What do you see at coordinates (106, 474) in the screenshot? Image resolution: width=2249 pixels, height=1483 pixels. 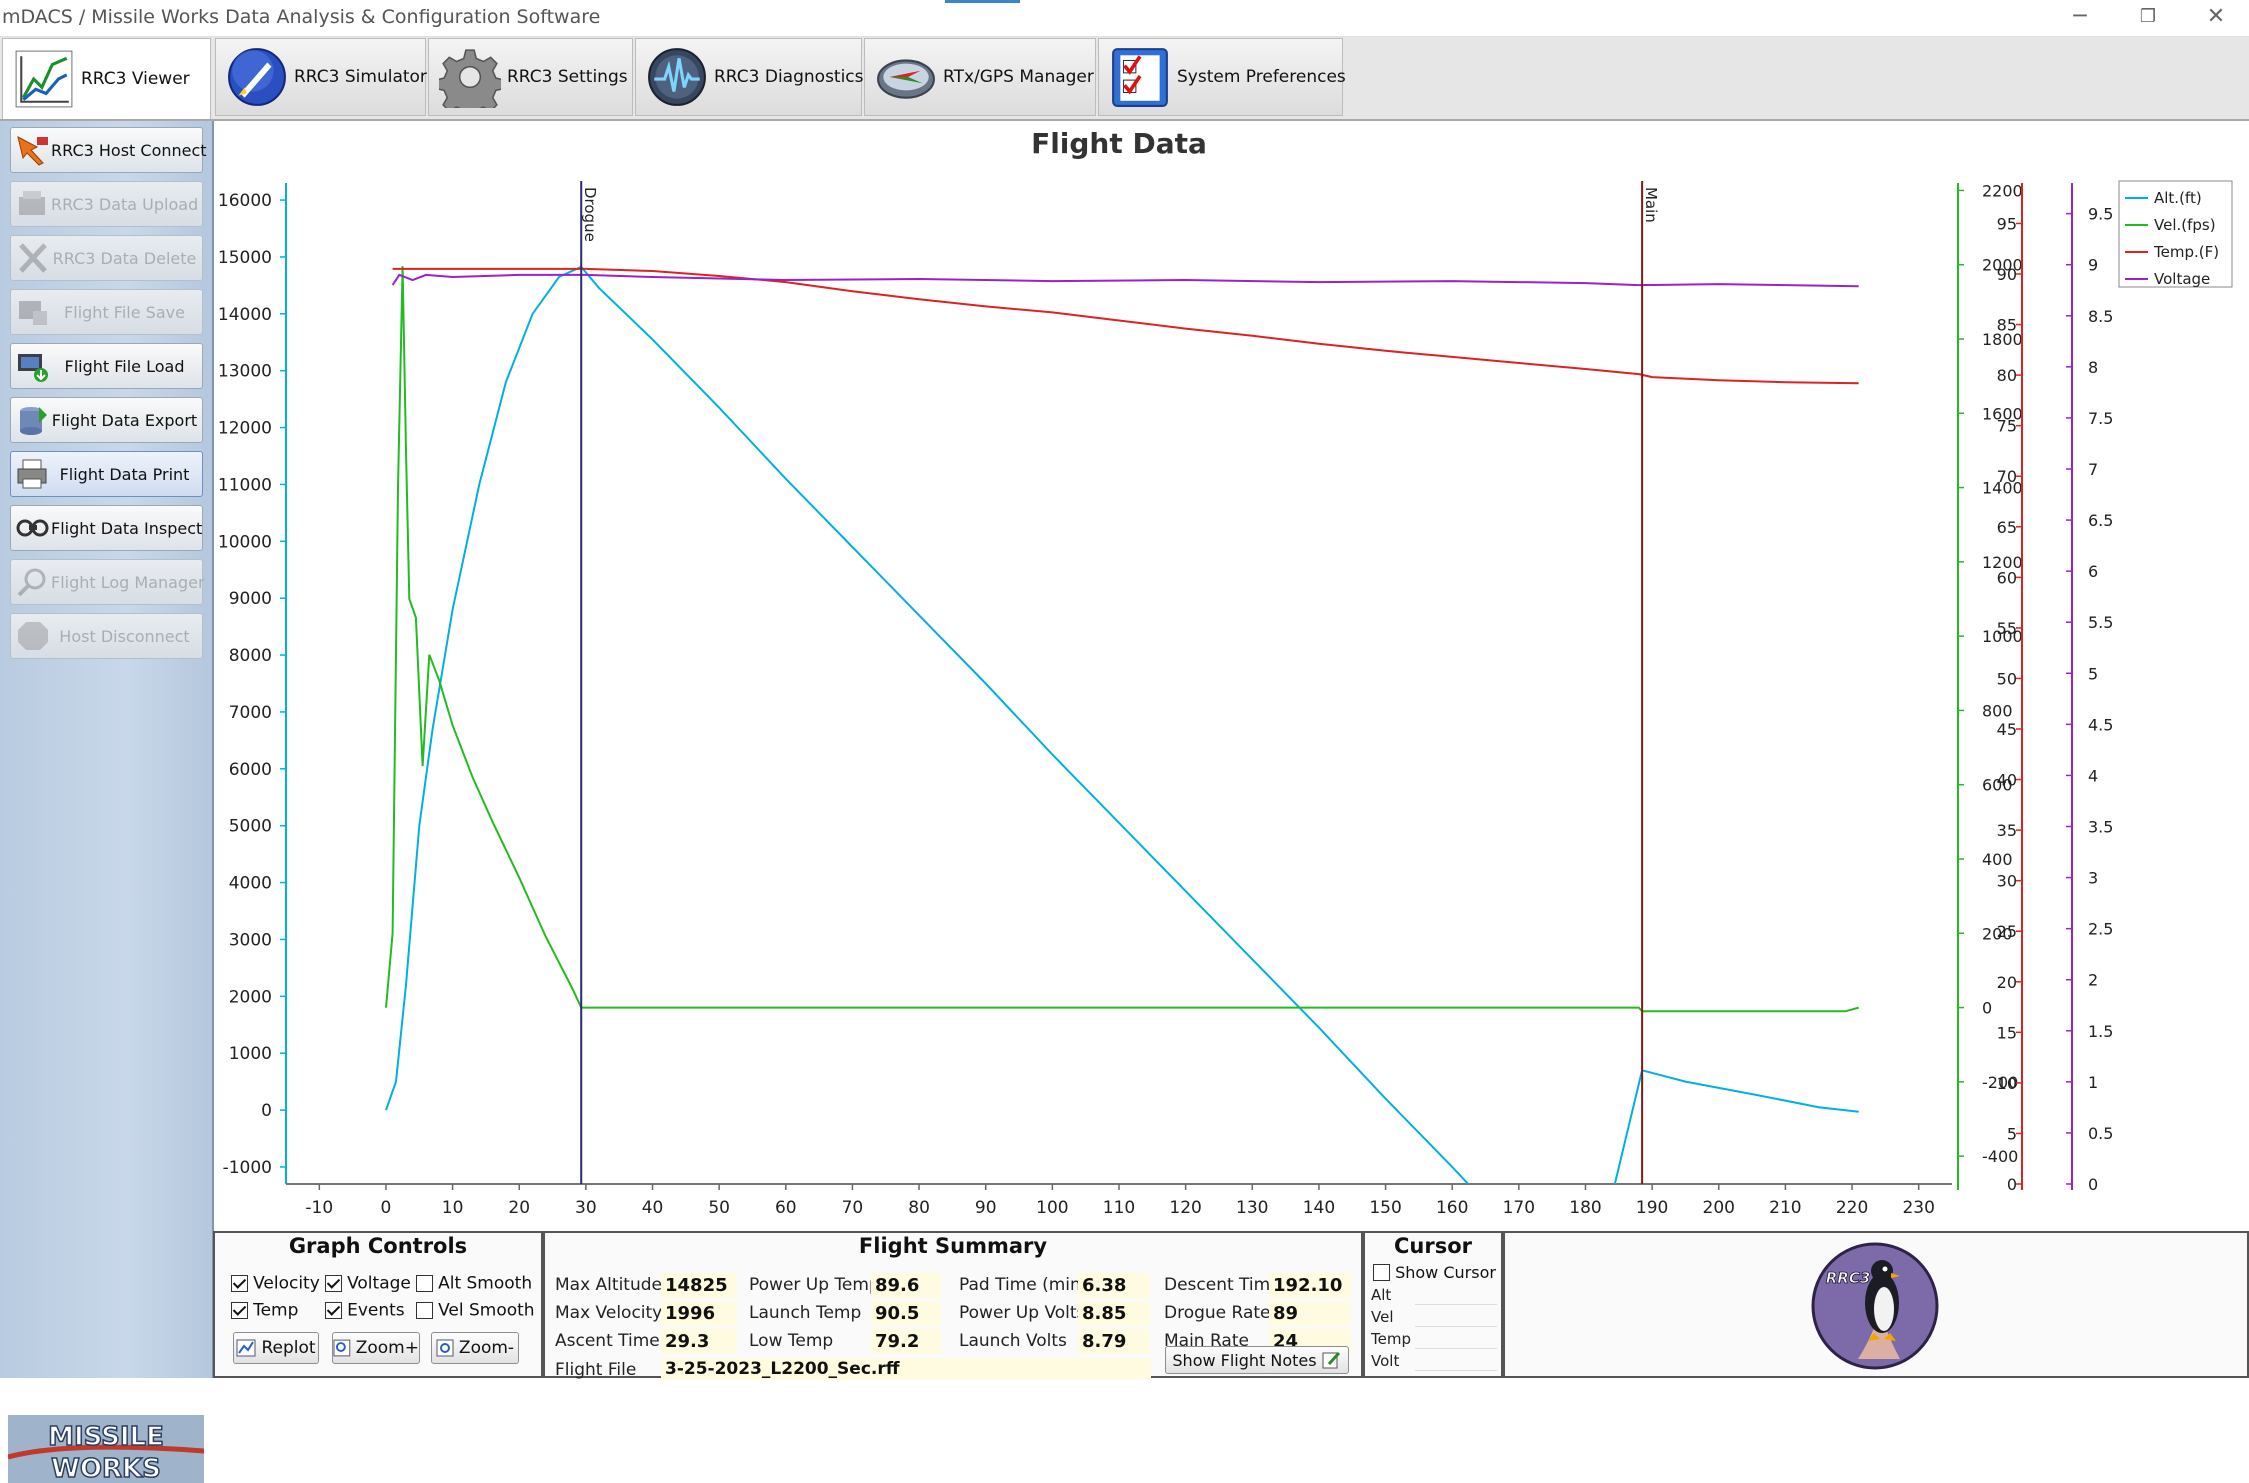 I see `flight-data-print-button: Flight Data Print` at bounding box center [106, 474].